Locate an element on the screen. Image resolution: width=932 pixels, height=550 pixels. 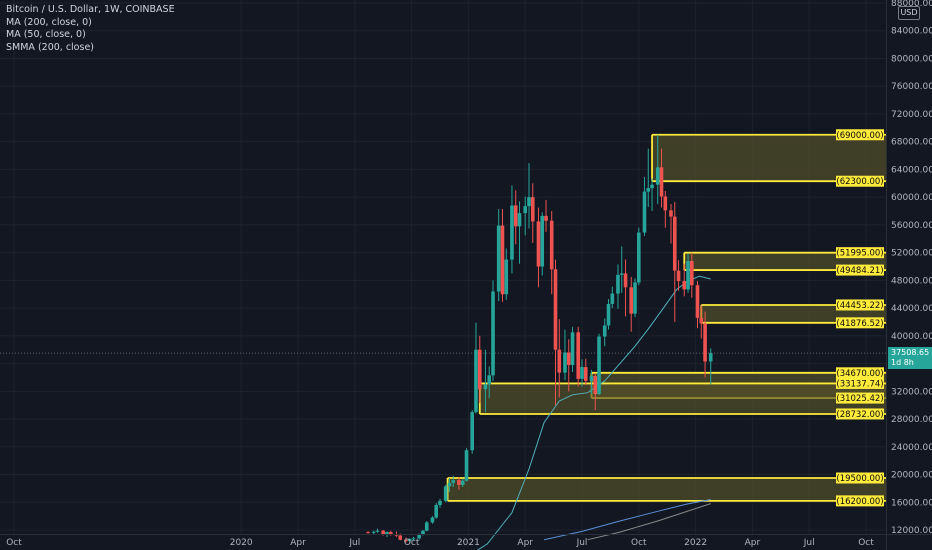
ma50-line is located at coordinates (593, 412).